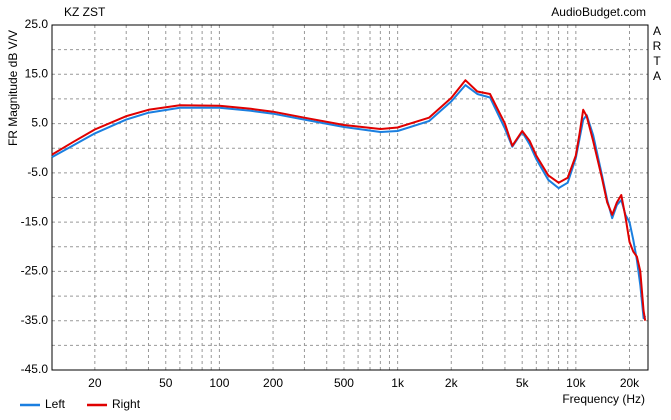  I want to click on y-tick-label: -5.0, so click(37, 172).